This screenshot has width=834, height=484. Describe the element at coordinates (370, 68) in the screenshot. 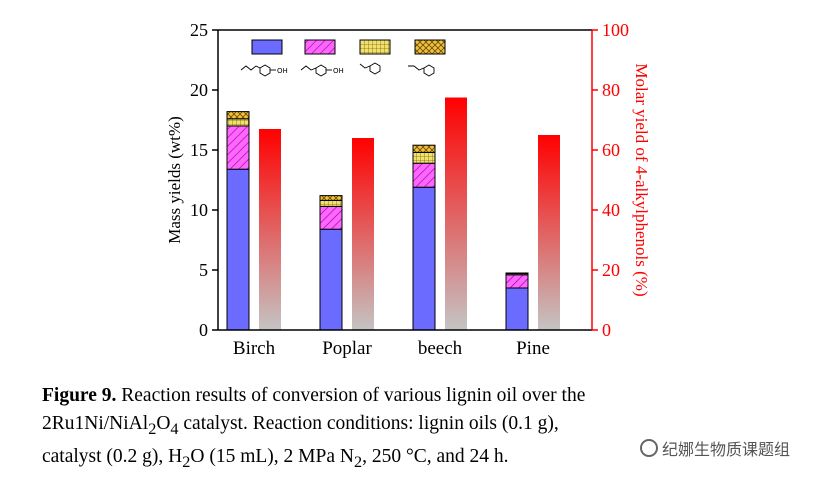

I see `propylbenzene-structure-icon` at that location.